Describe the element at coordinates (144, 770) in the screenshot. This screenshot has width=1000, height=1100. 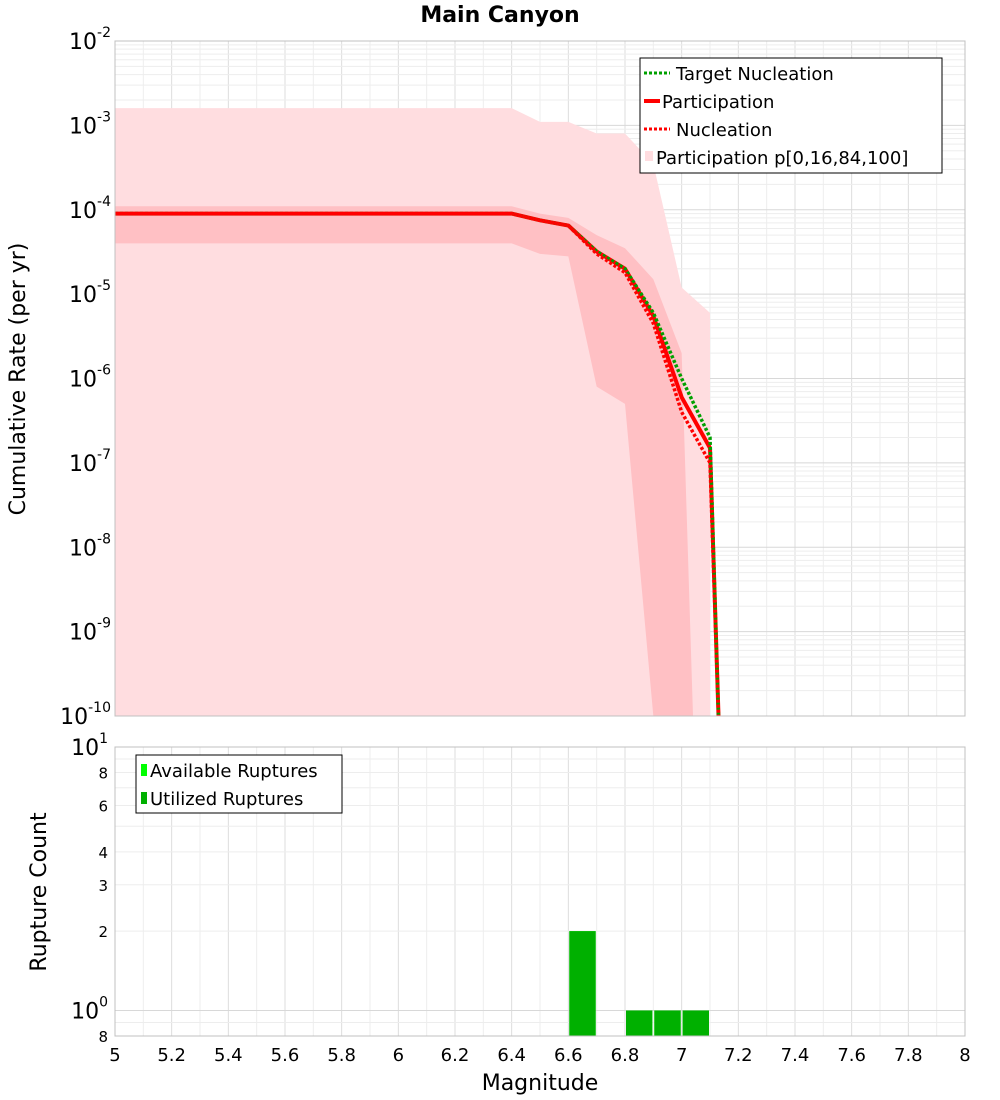
I see `legend-swatch-available-ruptures` at that location.